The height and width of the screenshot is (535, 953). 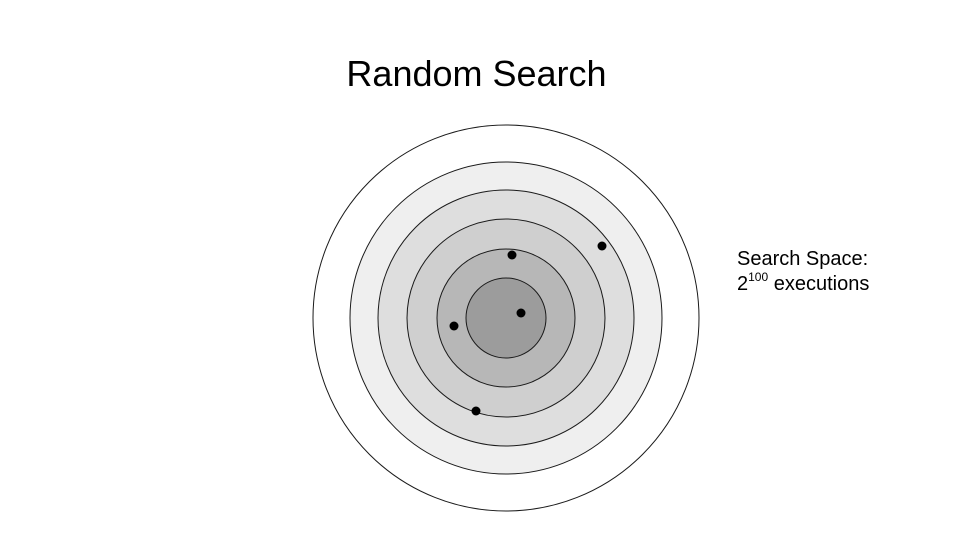 I want to click on search-space-caption: Search Space: 2100 executions, so click(x=803, y=272).